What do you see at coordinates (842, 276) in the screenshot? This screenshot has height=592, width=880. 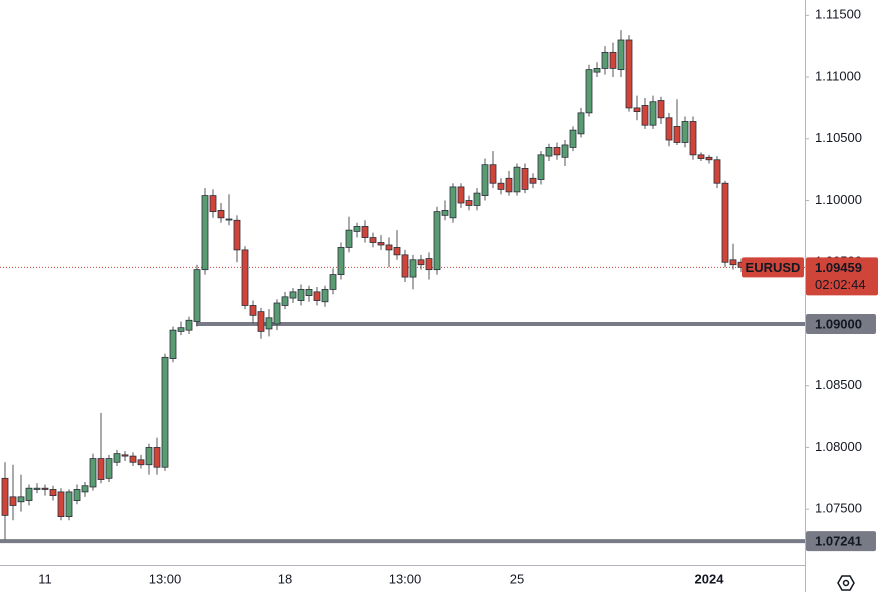 I see `last-price-box` at bounding box center [842, 276].